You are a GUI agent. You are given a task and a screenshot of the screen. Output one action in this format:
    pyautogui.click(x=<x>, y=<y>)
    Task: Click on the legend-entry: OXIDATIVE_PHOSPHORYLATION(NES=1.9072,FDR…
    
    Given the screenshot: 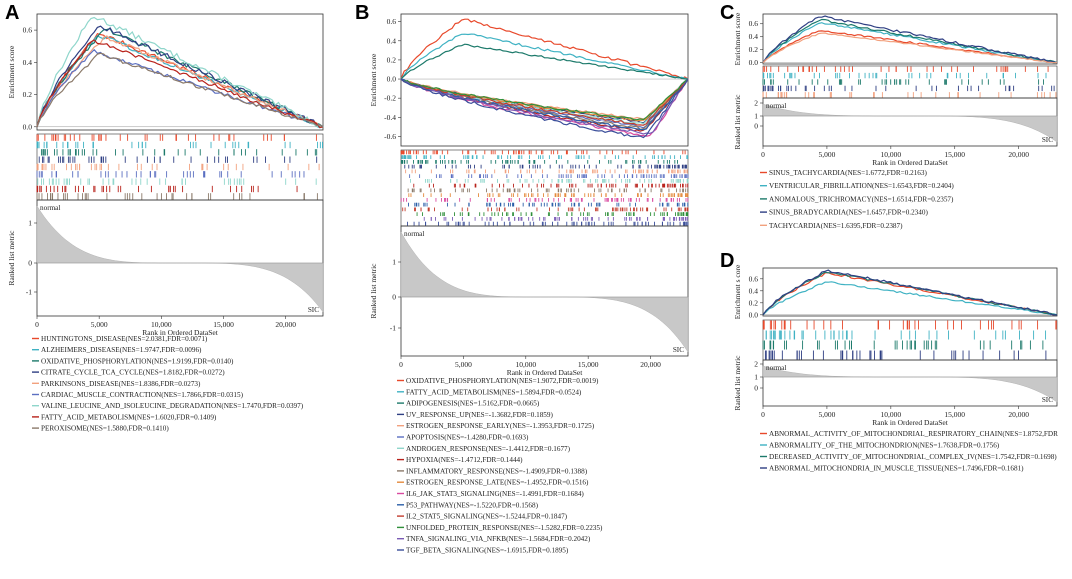 What is the action you would take?
    pyautogui.click(x=502, y=381)
    